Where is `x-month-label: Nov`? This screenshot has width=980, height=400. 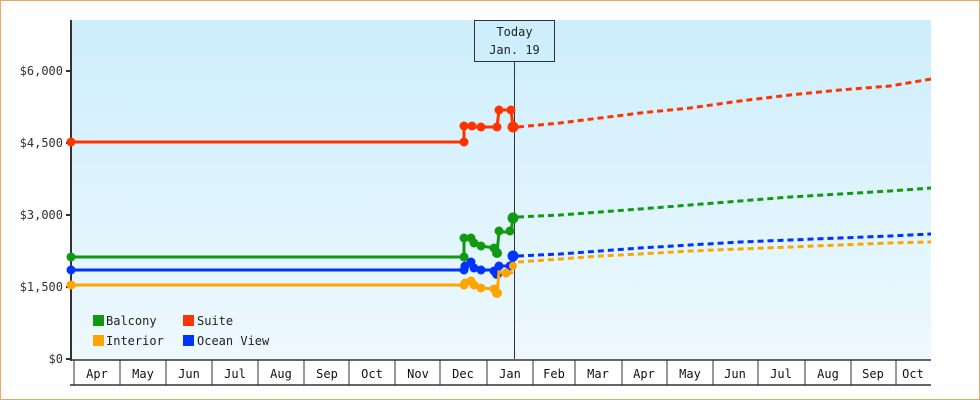
x-month-label: Nov is located at coordinates (418, 374).